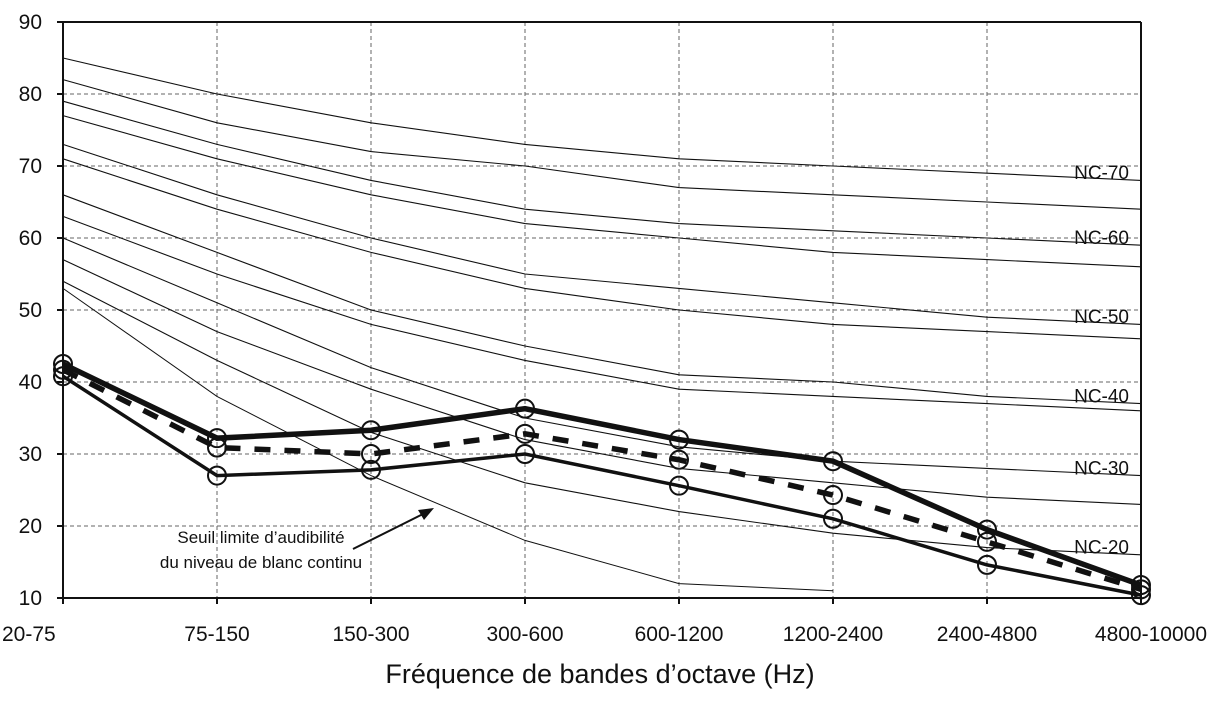 The image size is (1209, 701). I want to click on y-tick-label-10: 10, so click(30, 598).